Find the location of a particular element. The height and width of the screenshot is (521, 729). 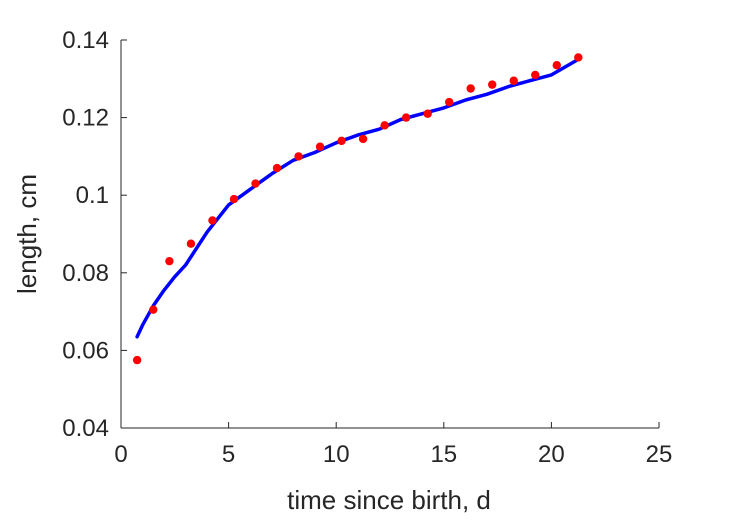

x-axis-label: time since birth, d is located at coordinates (389, 500).